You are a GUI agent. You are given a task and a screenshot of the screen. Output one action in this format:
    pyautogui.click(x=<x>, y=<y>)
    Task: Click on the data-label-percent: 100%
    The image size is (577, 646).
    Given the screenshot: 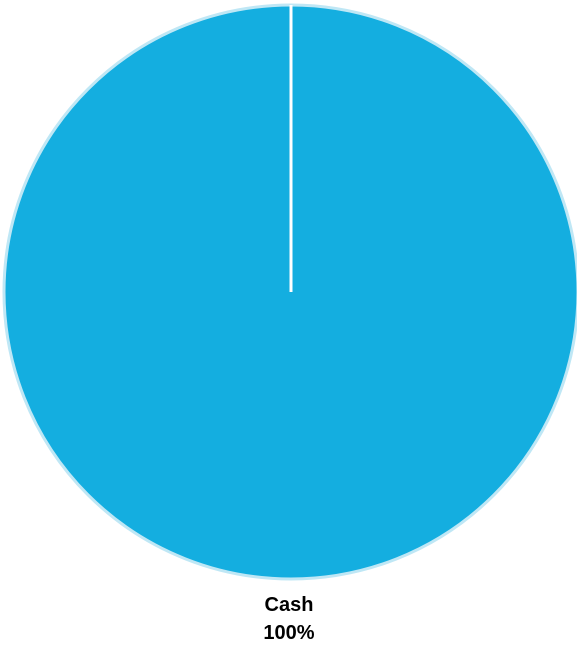 What is the action you would take?
    pyautogui.click(x=288, y=633)
    